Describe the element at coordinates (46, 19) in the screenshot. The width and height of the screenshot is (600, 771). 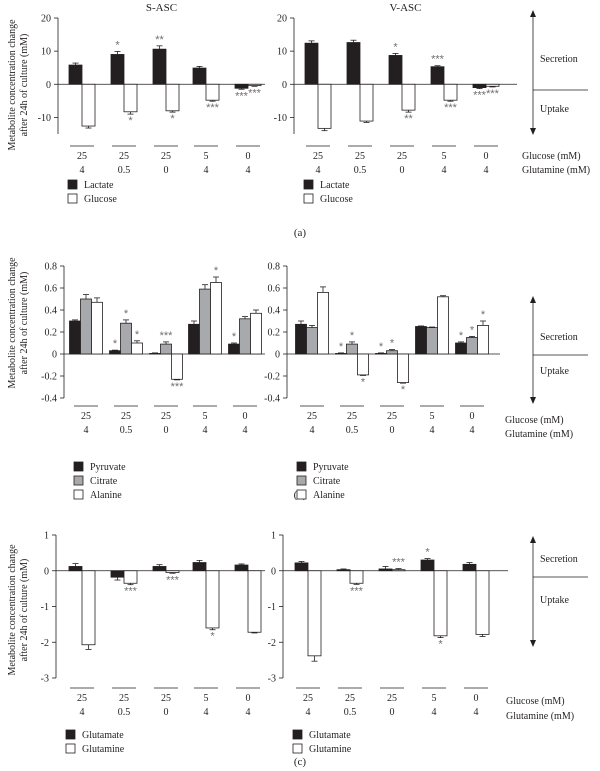
I see `y-tick-label: 20` at that location.